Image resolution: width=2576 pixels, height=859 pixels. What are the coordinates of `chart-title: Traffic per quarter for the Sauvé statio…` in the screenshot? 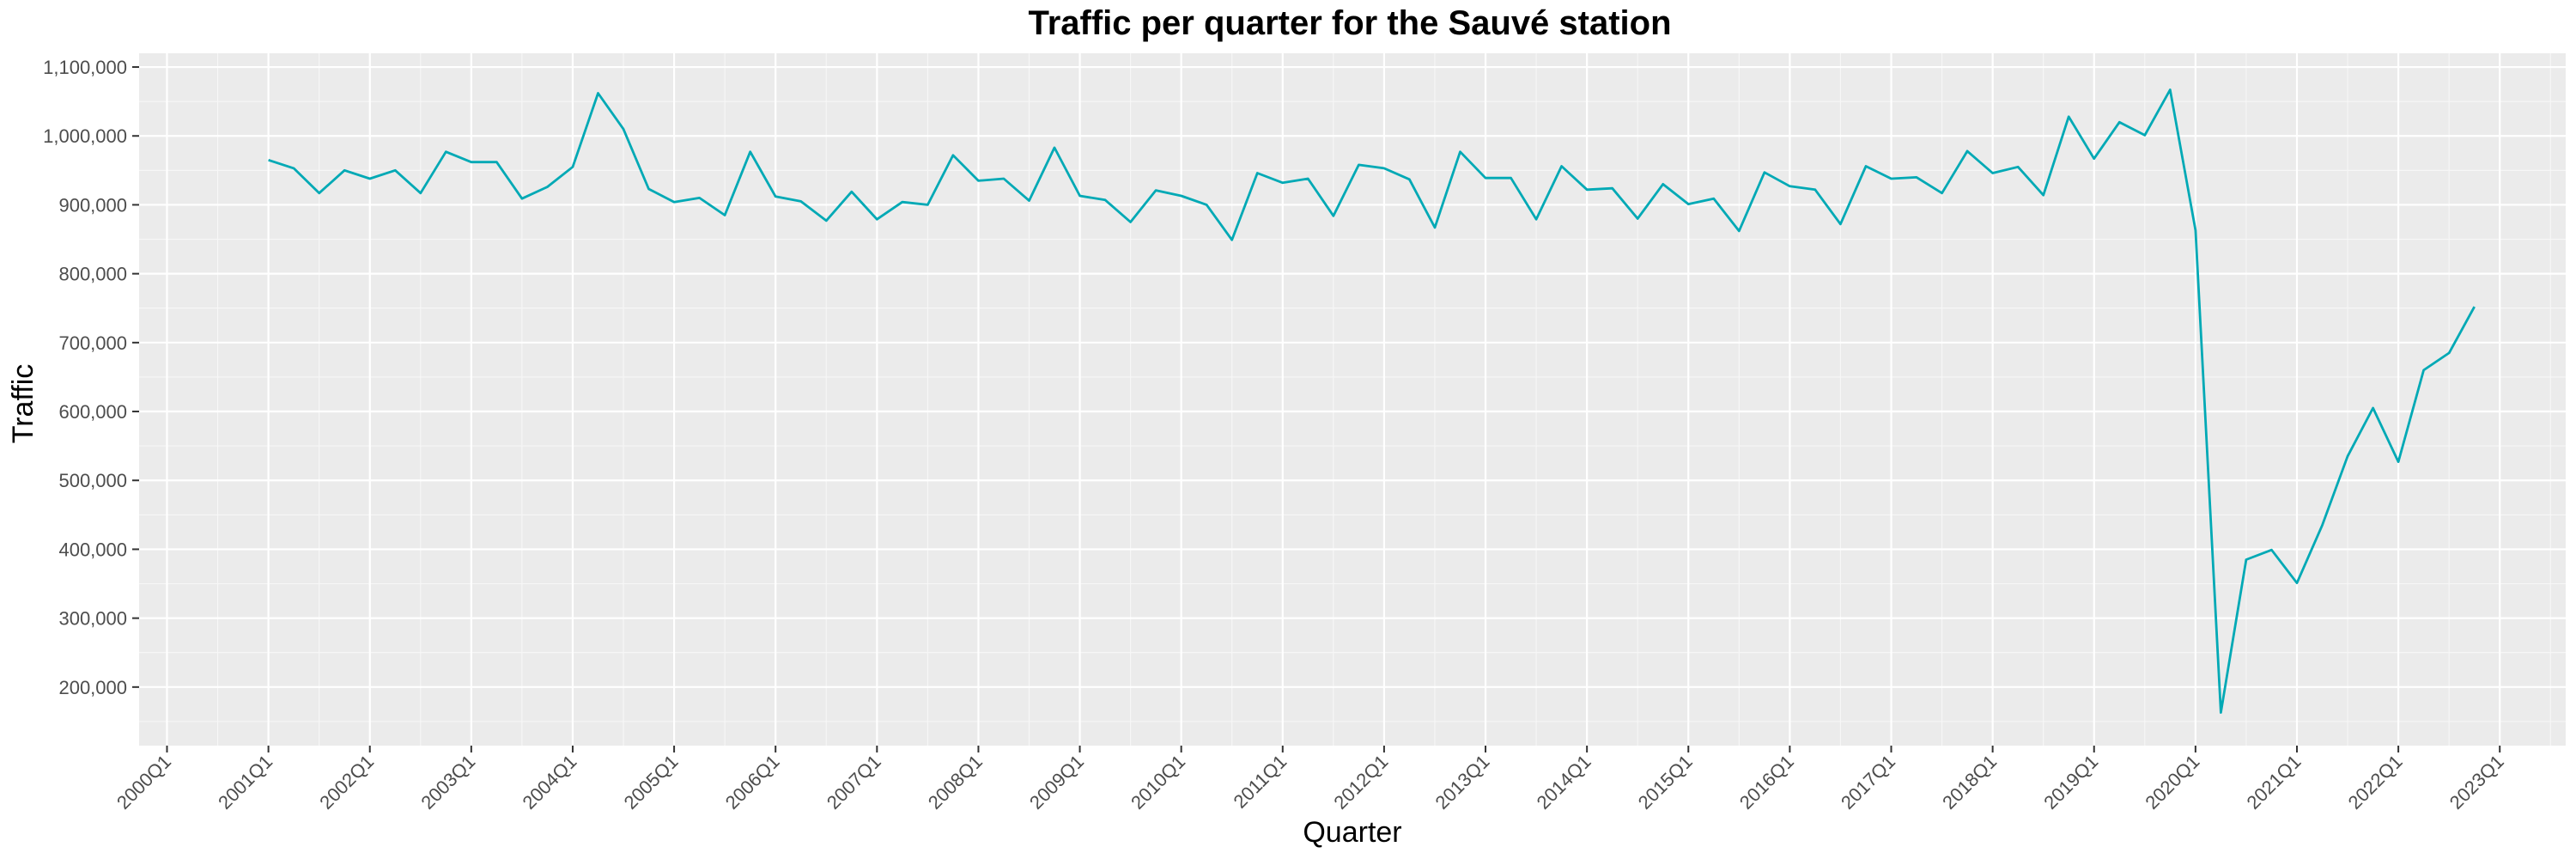 It's located at (1349, 23).